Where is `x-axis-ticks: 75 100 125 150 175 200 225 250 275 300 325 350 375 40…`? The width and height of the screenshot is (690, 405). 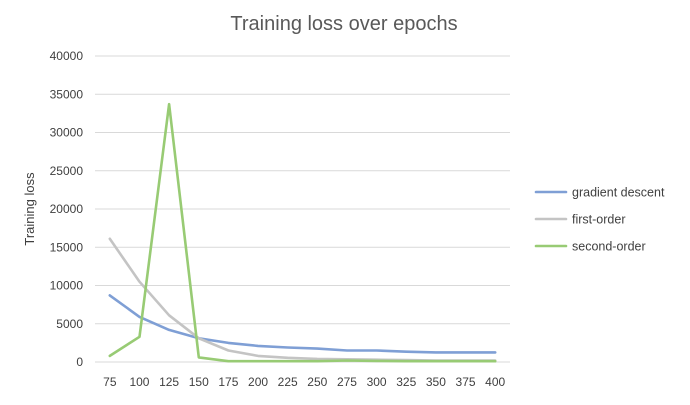 x-axis-ticks: 75 100 125 150 175 200 225 250 275 300 325 350 375 40… is located at coordinates (304, 382).